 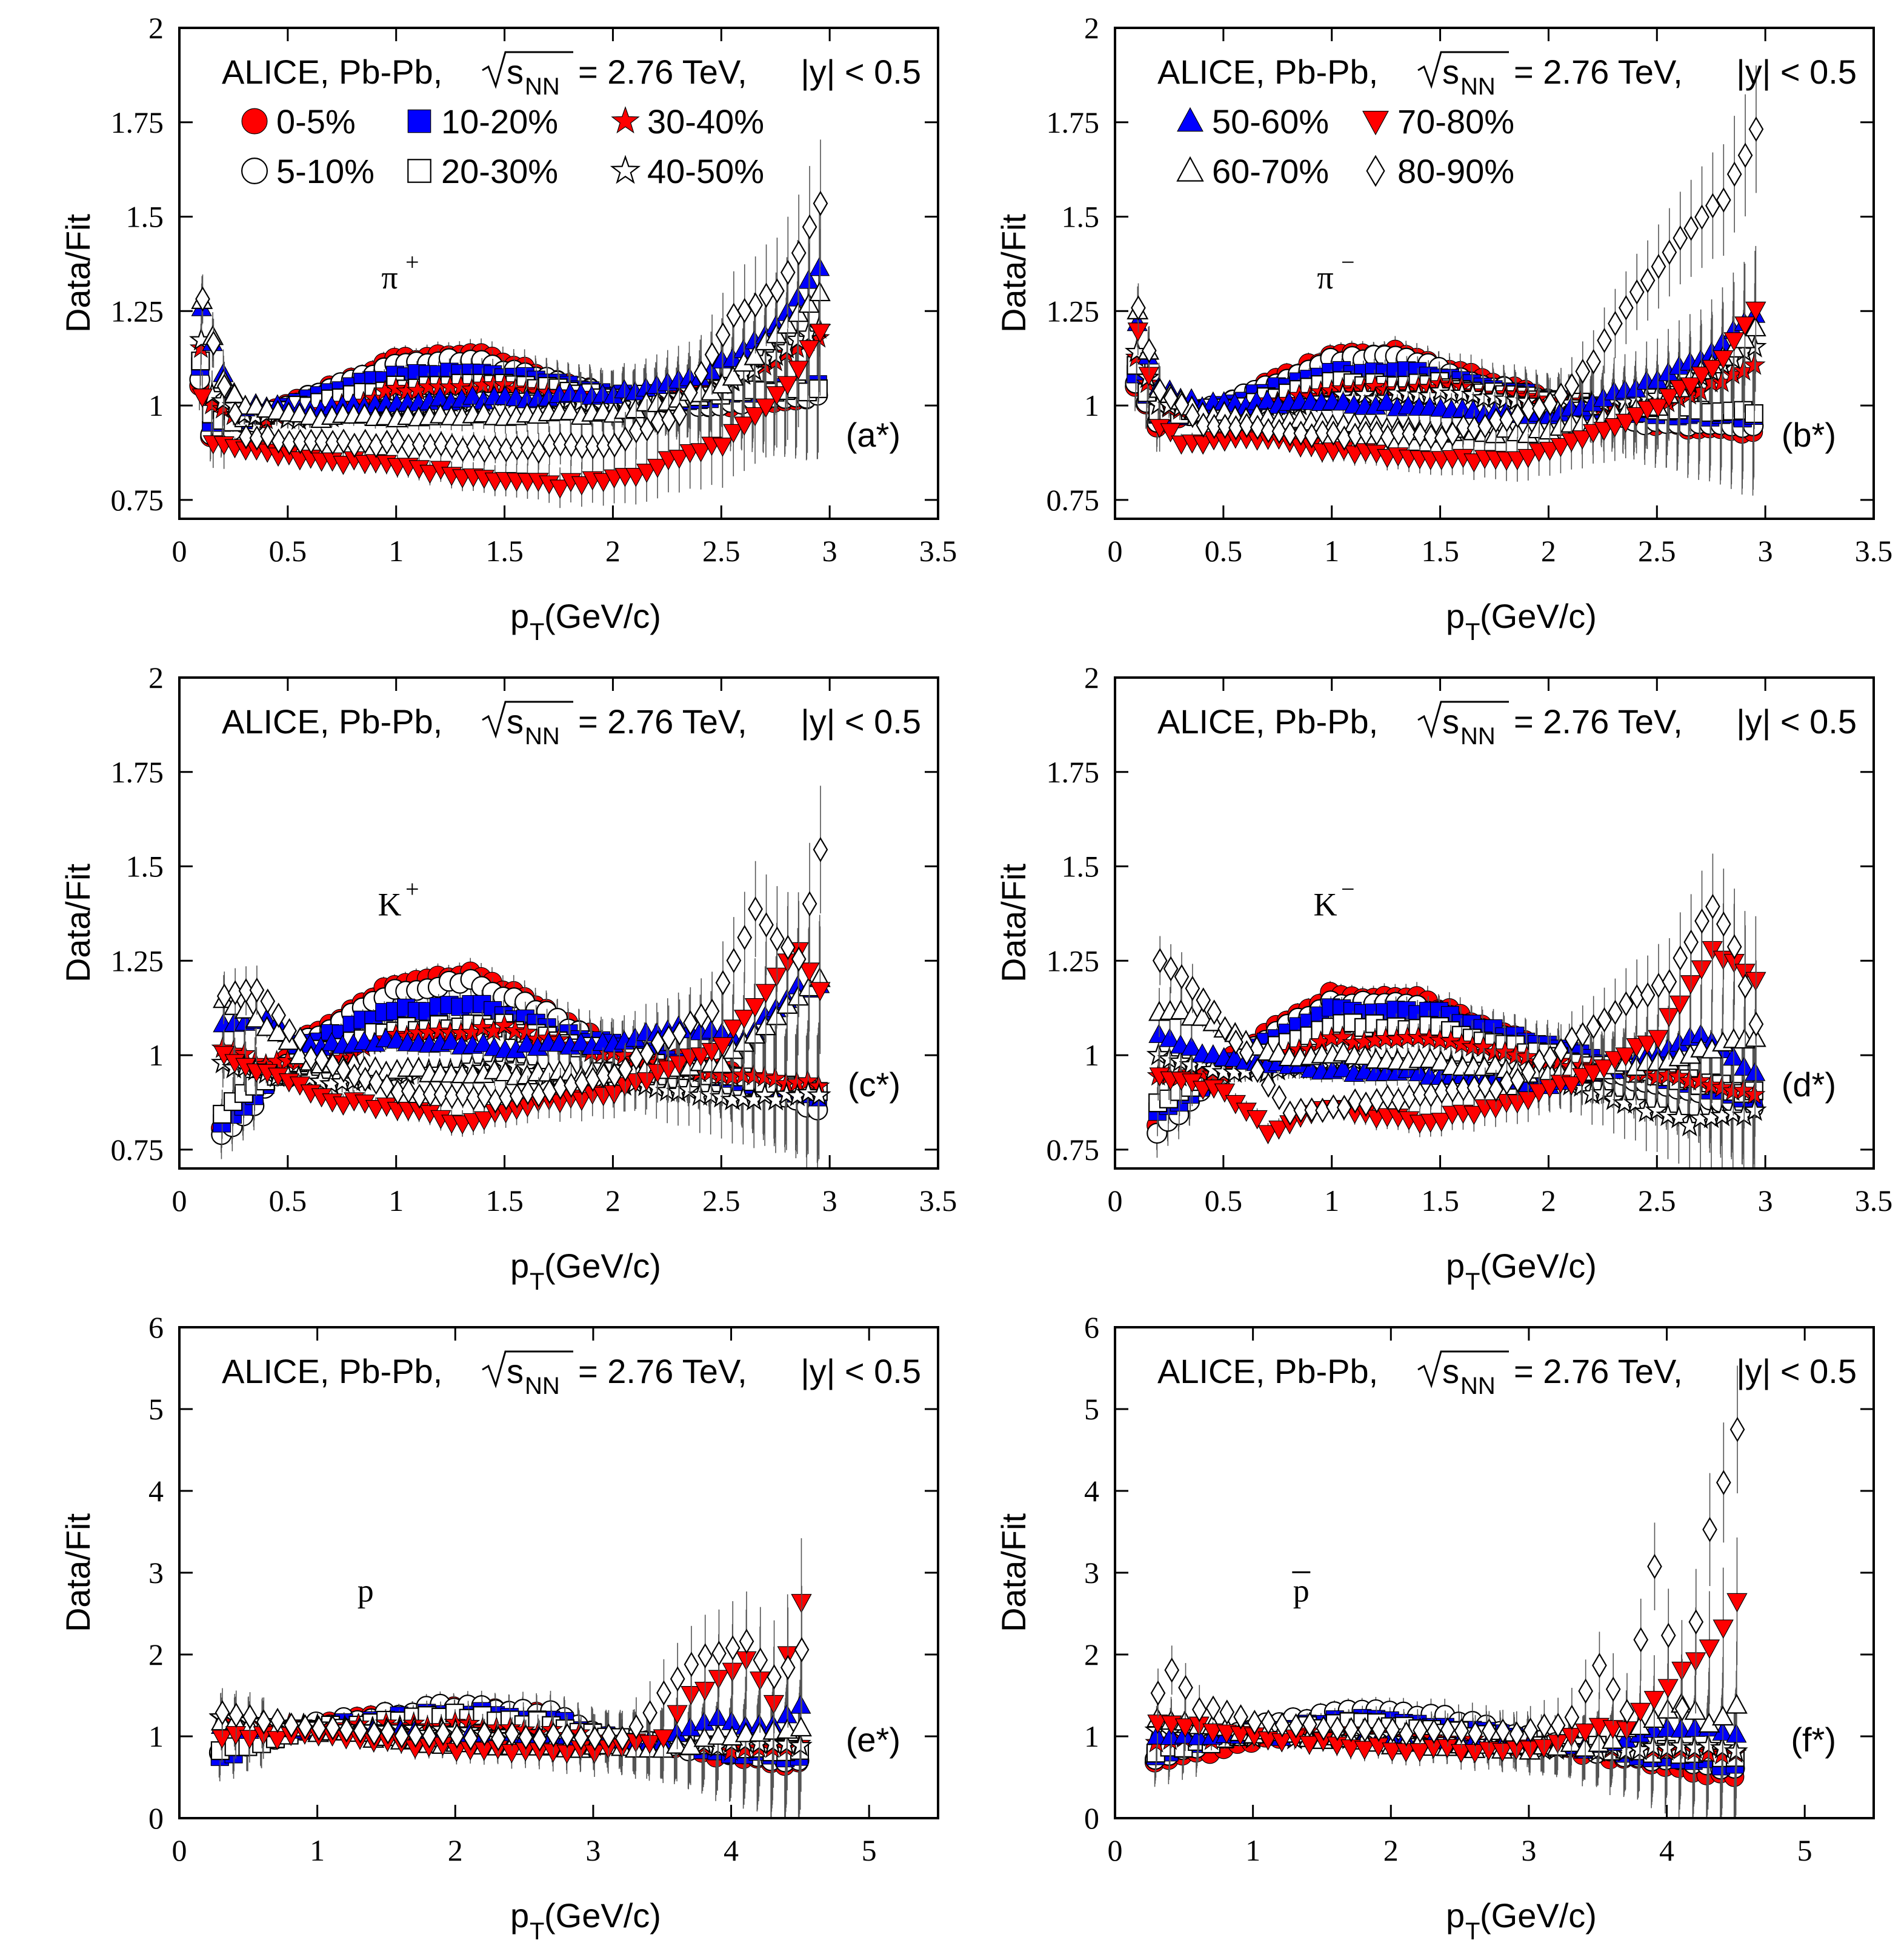 I want to click on y-tick-label: 2, so click(x=156, y=28).